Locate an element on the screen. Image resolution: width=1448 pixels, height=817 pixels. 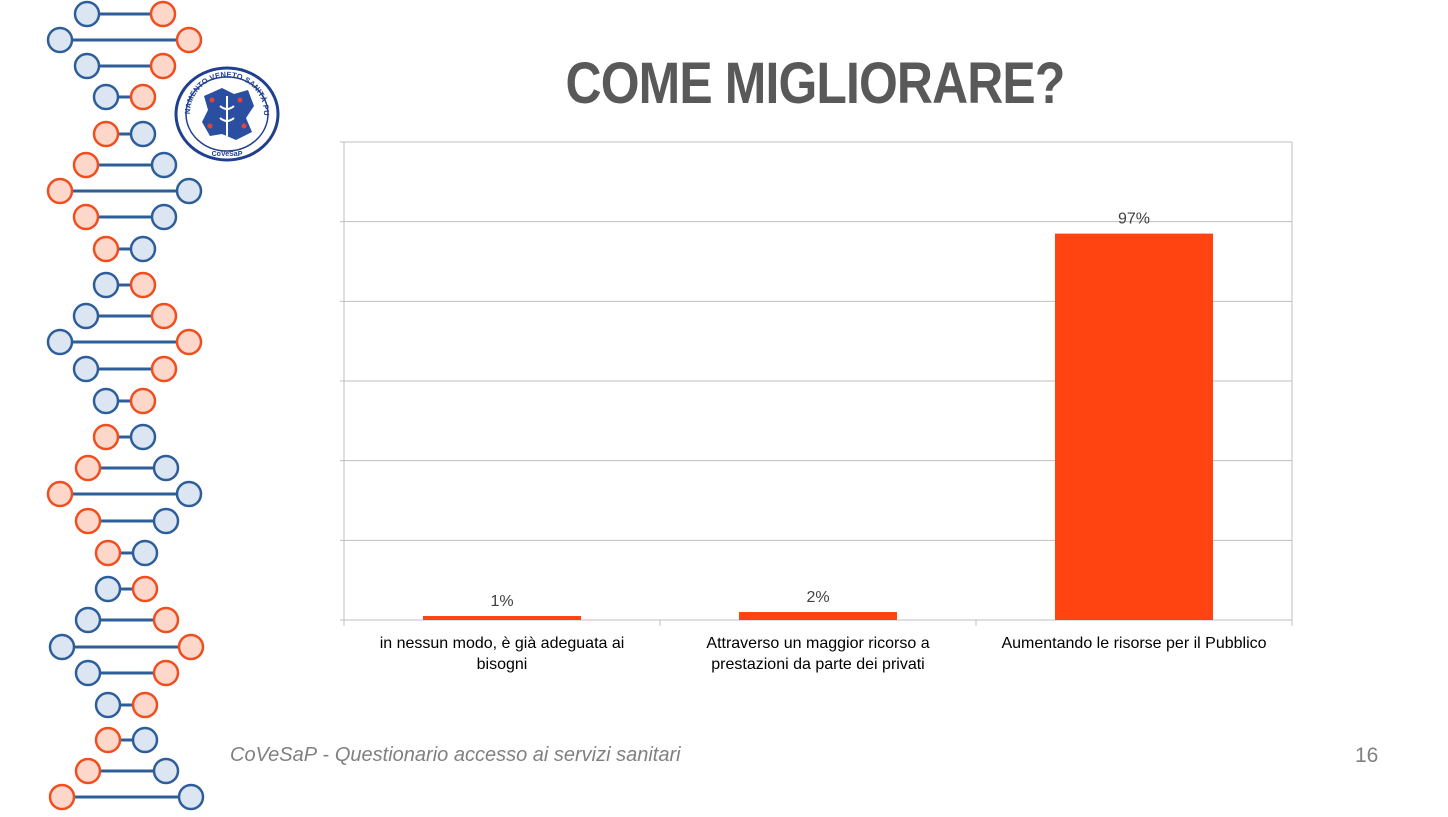
category-label-1: in nessun modo, è già adeguata ai bisogni is located at coordinates (502, 654).